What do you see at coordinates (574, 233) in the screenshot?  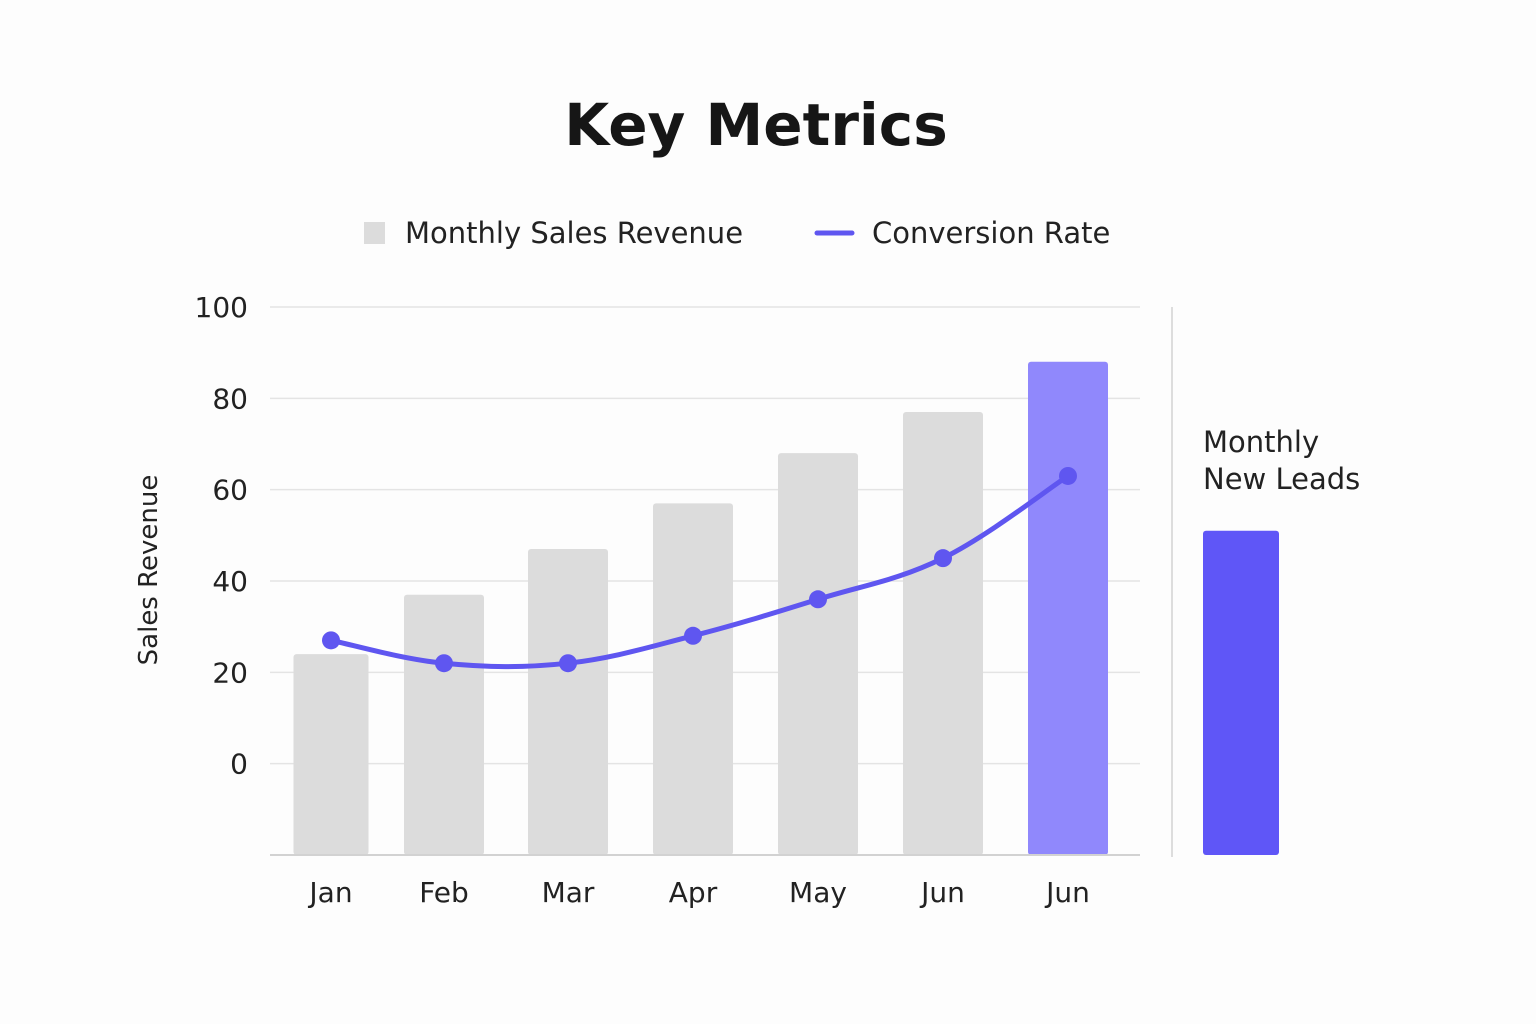 I see `legend-label-sales-revenue: Monthly Sales Revenue` at bounding box center [574, 233].